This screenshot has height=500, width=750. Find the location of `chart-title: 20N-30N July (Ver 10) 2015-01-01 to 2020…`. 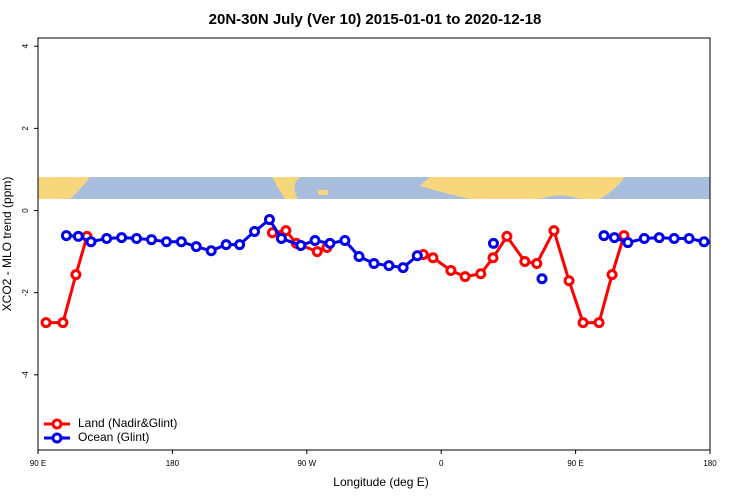

chart-title: 20N-30N July (Ver 10) 2015-01-01 to 2020… is located at coordinates (375, 19).